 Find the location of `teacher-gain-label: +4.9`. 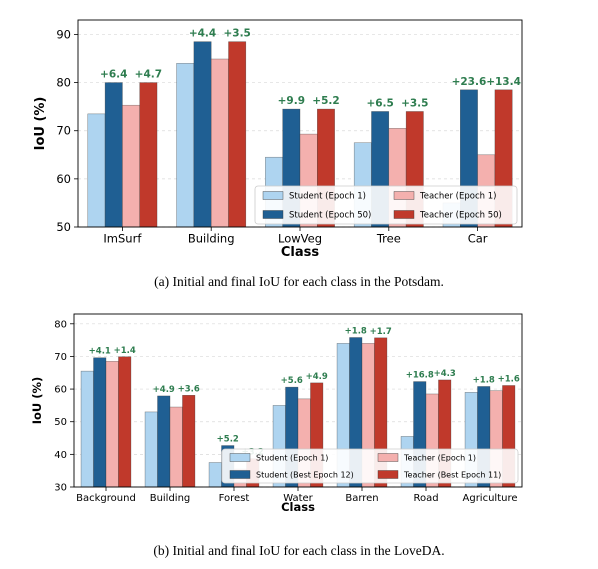

teacher-gain-label: +4.9 is located at coordinates (317, 377).